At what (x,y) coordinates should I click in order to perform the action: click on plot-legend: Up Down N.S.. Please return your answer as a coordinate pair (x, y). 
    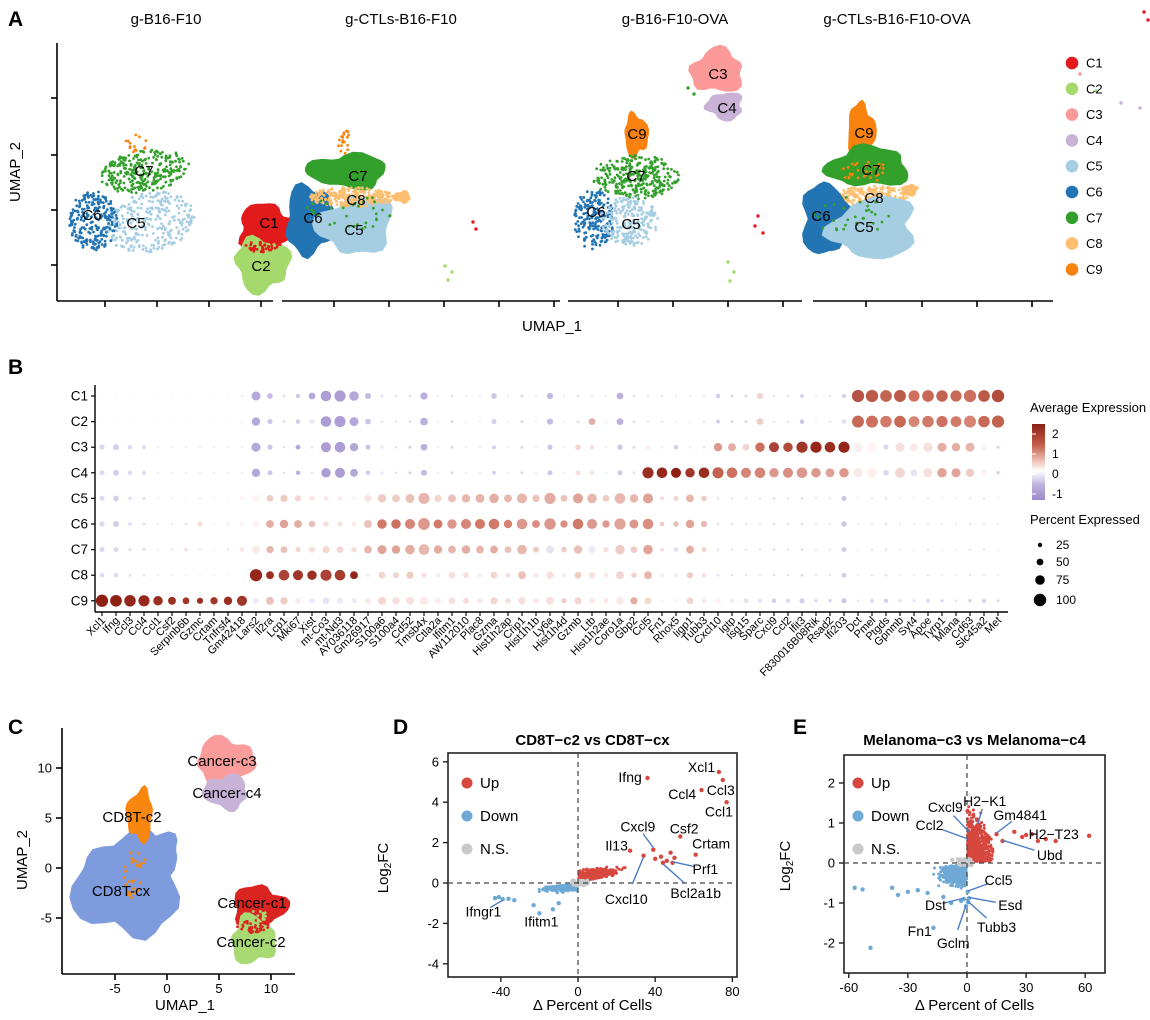
    Looking at the image, I should click on (880, 816).